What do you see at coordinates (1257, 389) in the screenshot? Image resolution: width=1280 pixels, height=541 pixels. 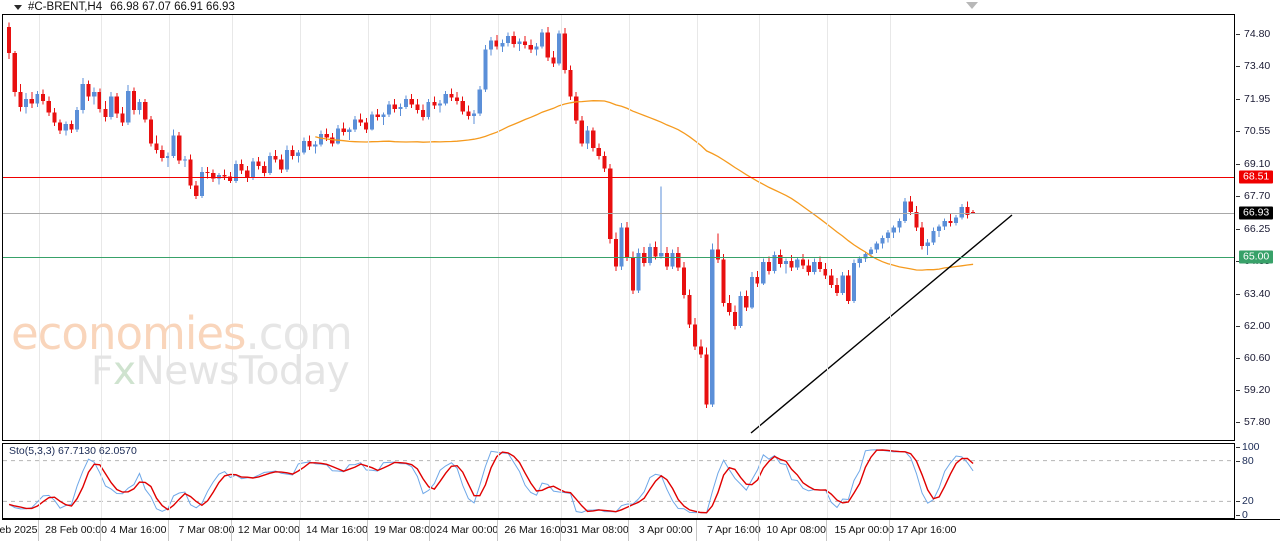 I see `price-tick-label: 59.20` at bounding box center [1257, 389].